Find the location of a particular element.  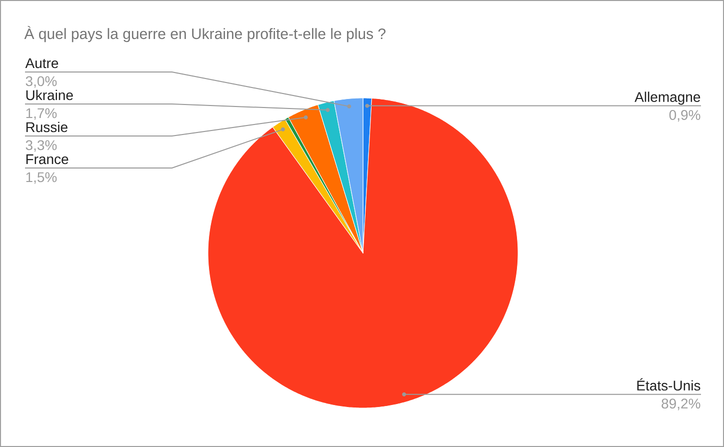

slice-label: Ukraine is located at coordinates (49, 95).